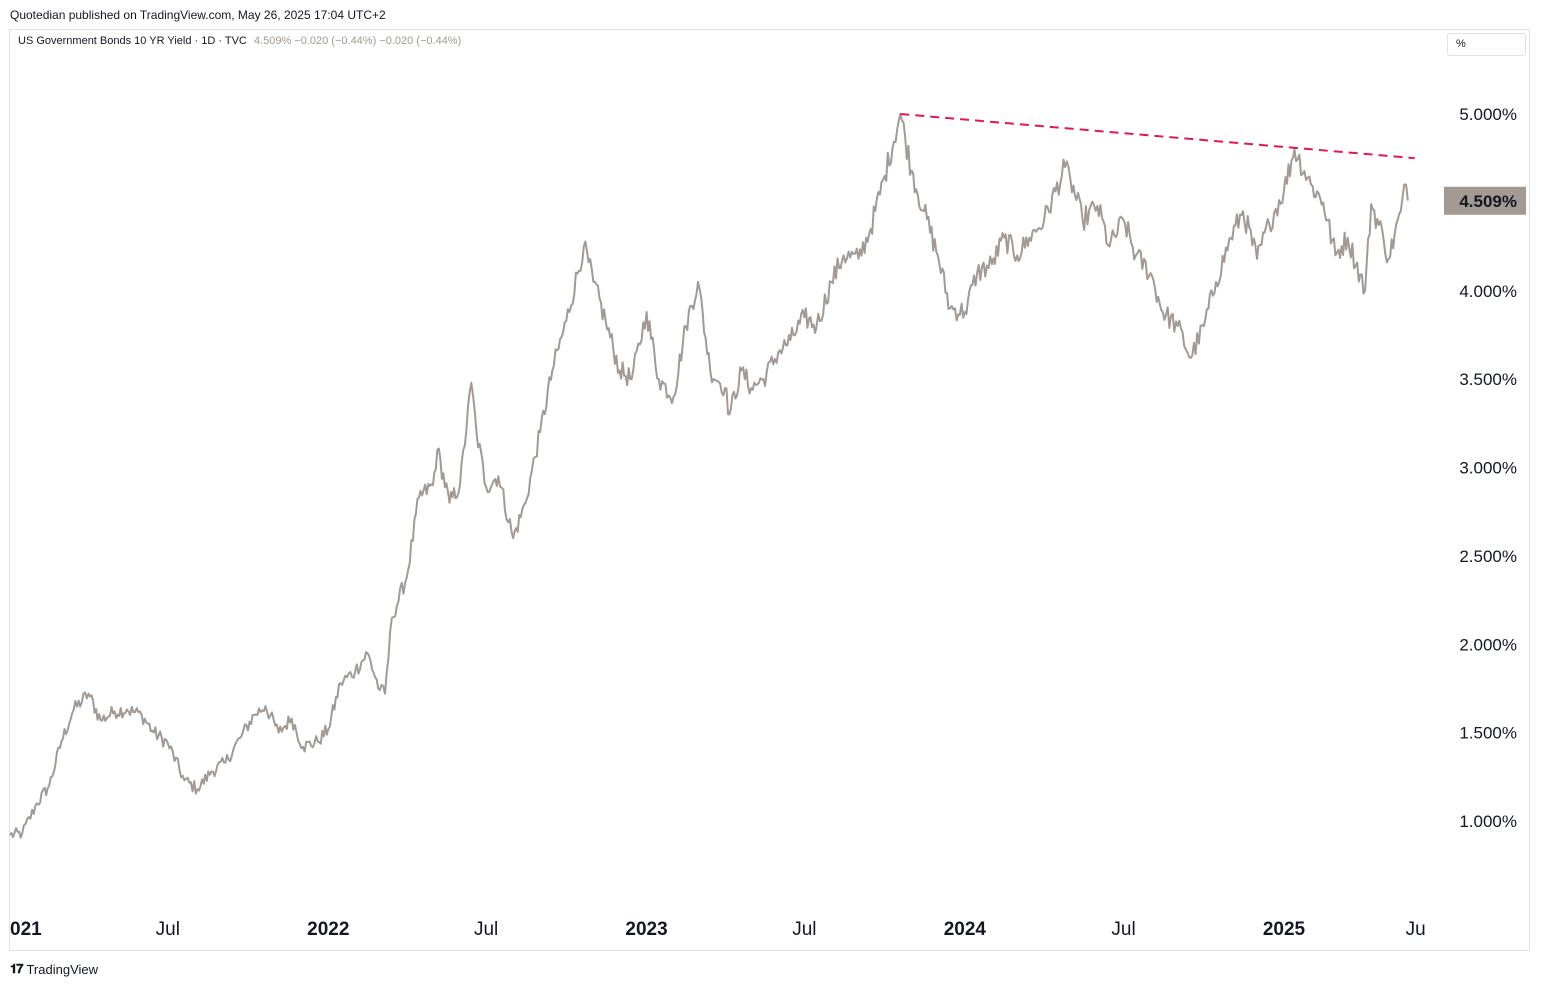  I want to click on x-tick-label: 021, so click(26, 929).